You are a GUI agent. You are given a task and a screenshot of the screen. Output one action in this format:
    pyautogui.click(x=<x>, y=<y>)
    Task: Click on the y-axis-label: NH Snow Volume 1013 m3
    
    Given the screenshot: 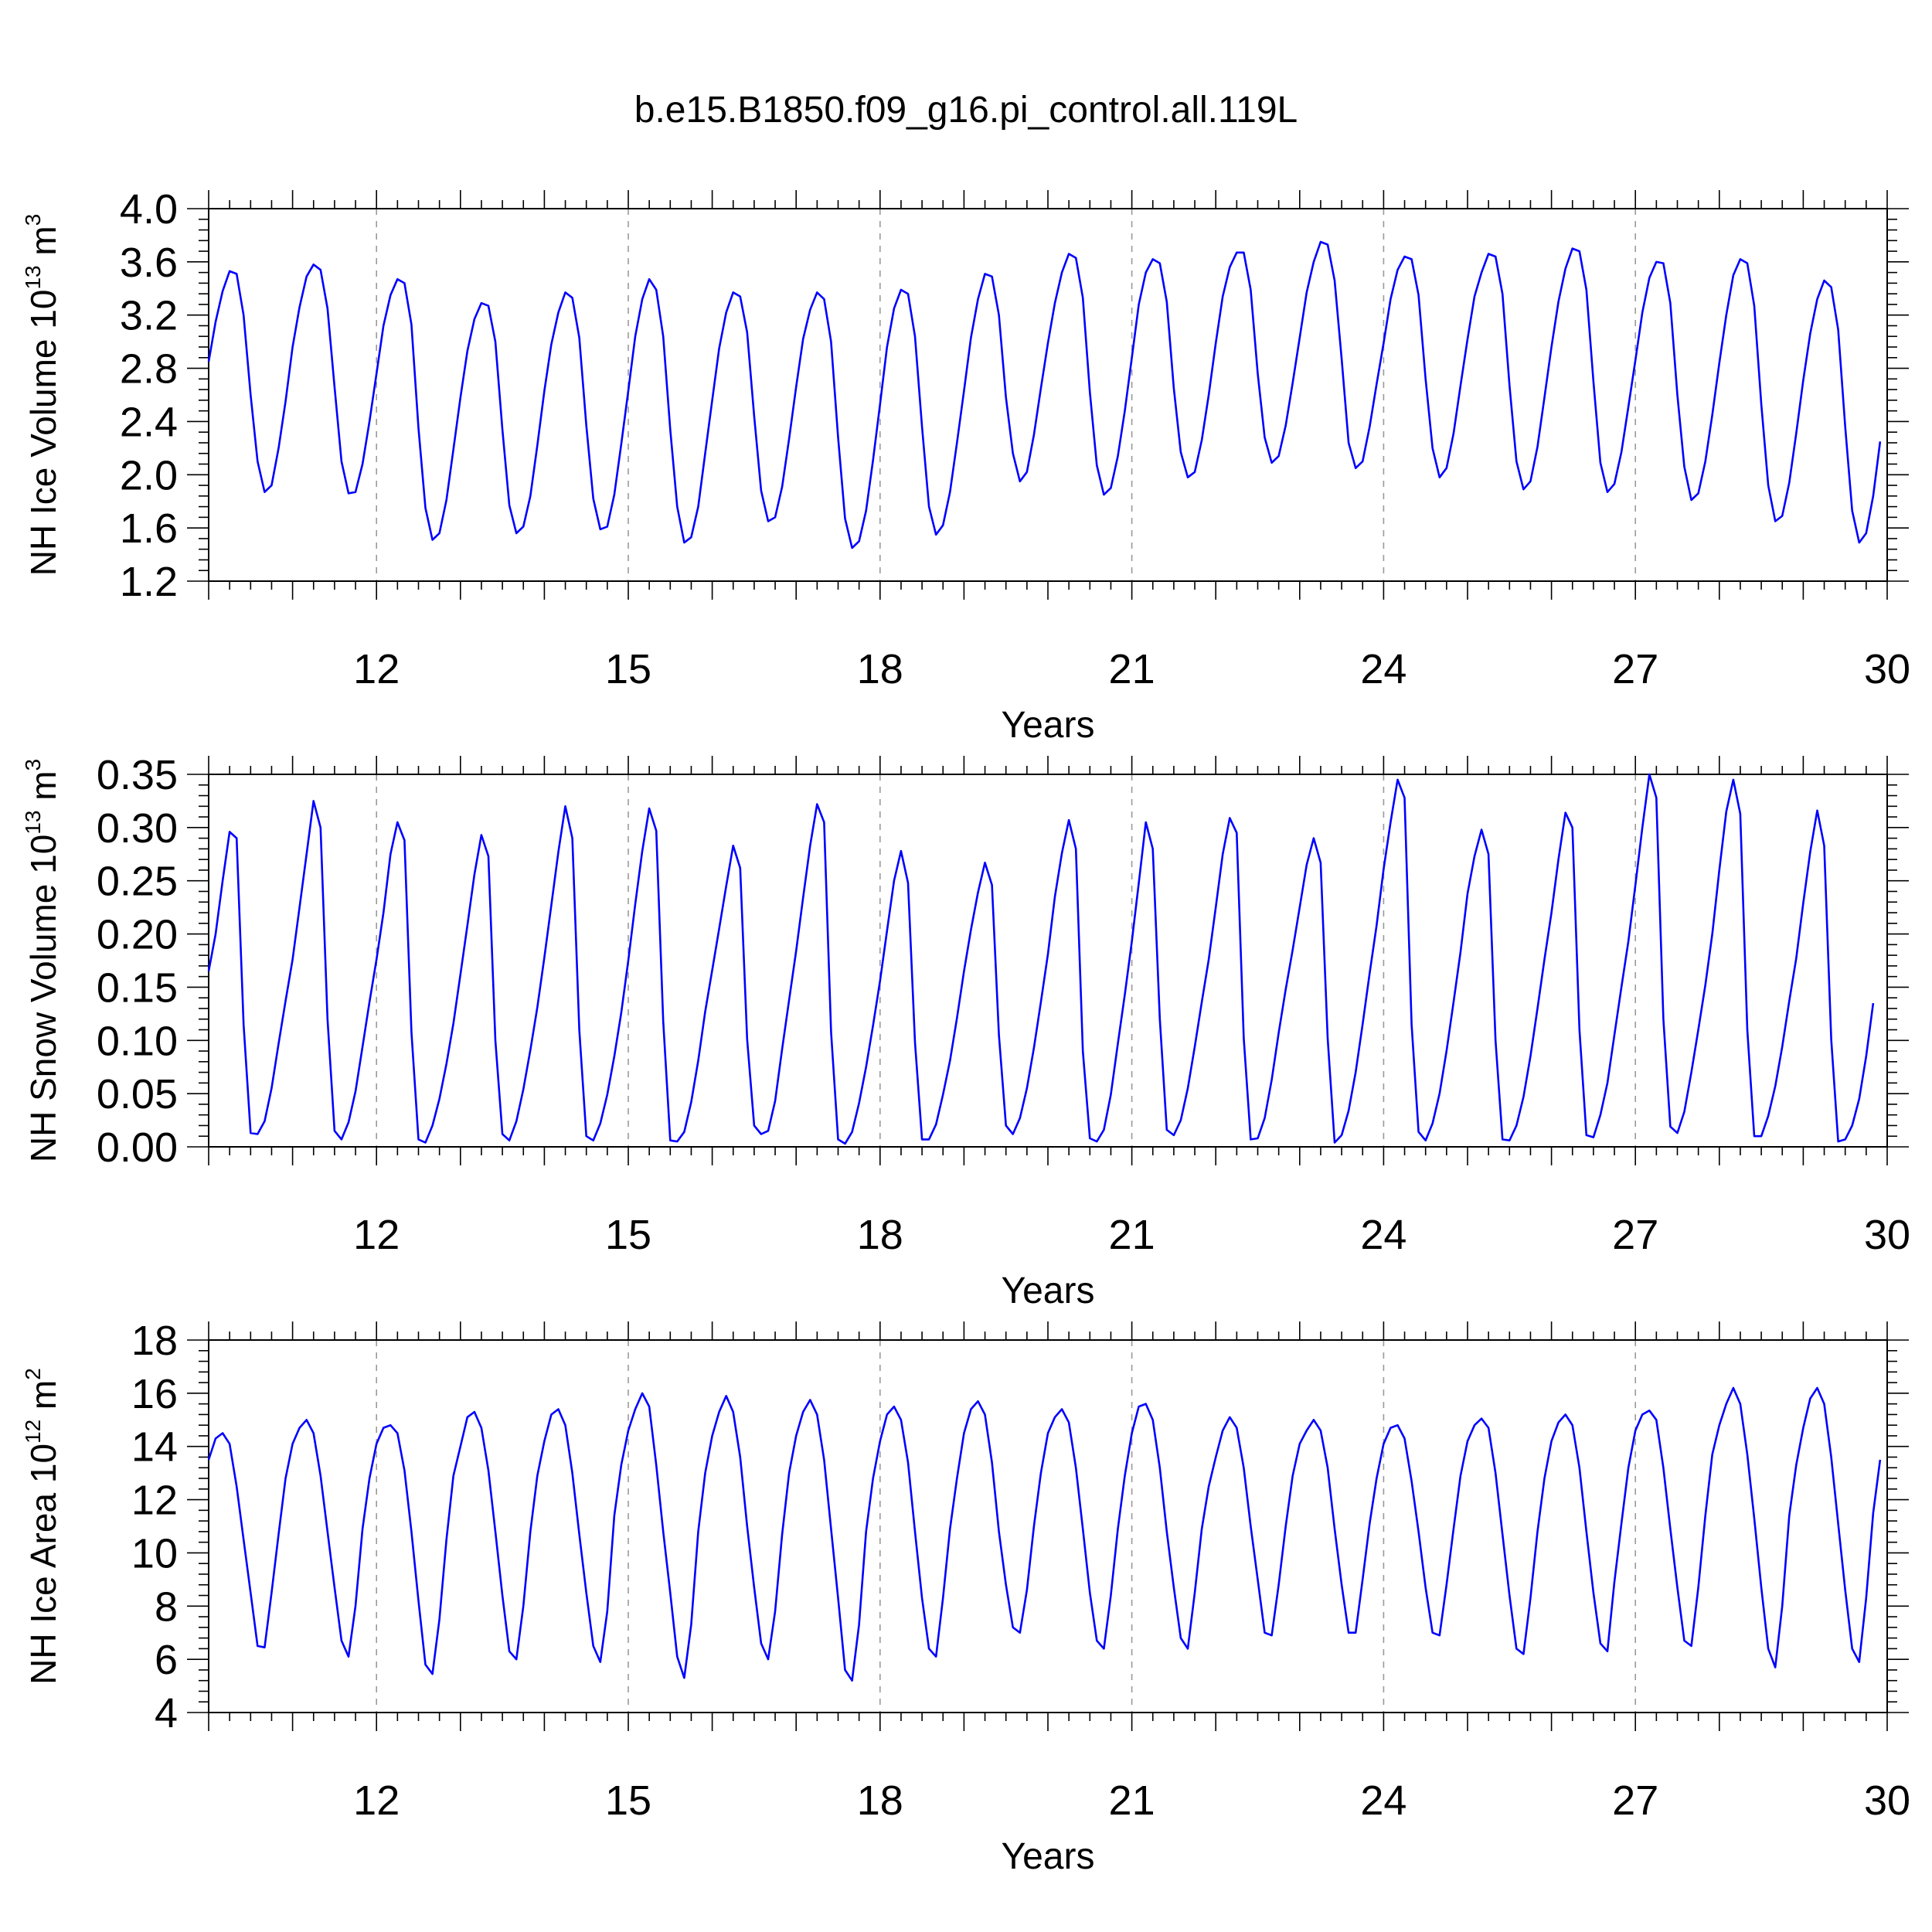 What is the action you would take?
    pyautogui.click(x=42, y=961)
    